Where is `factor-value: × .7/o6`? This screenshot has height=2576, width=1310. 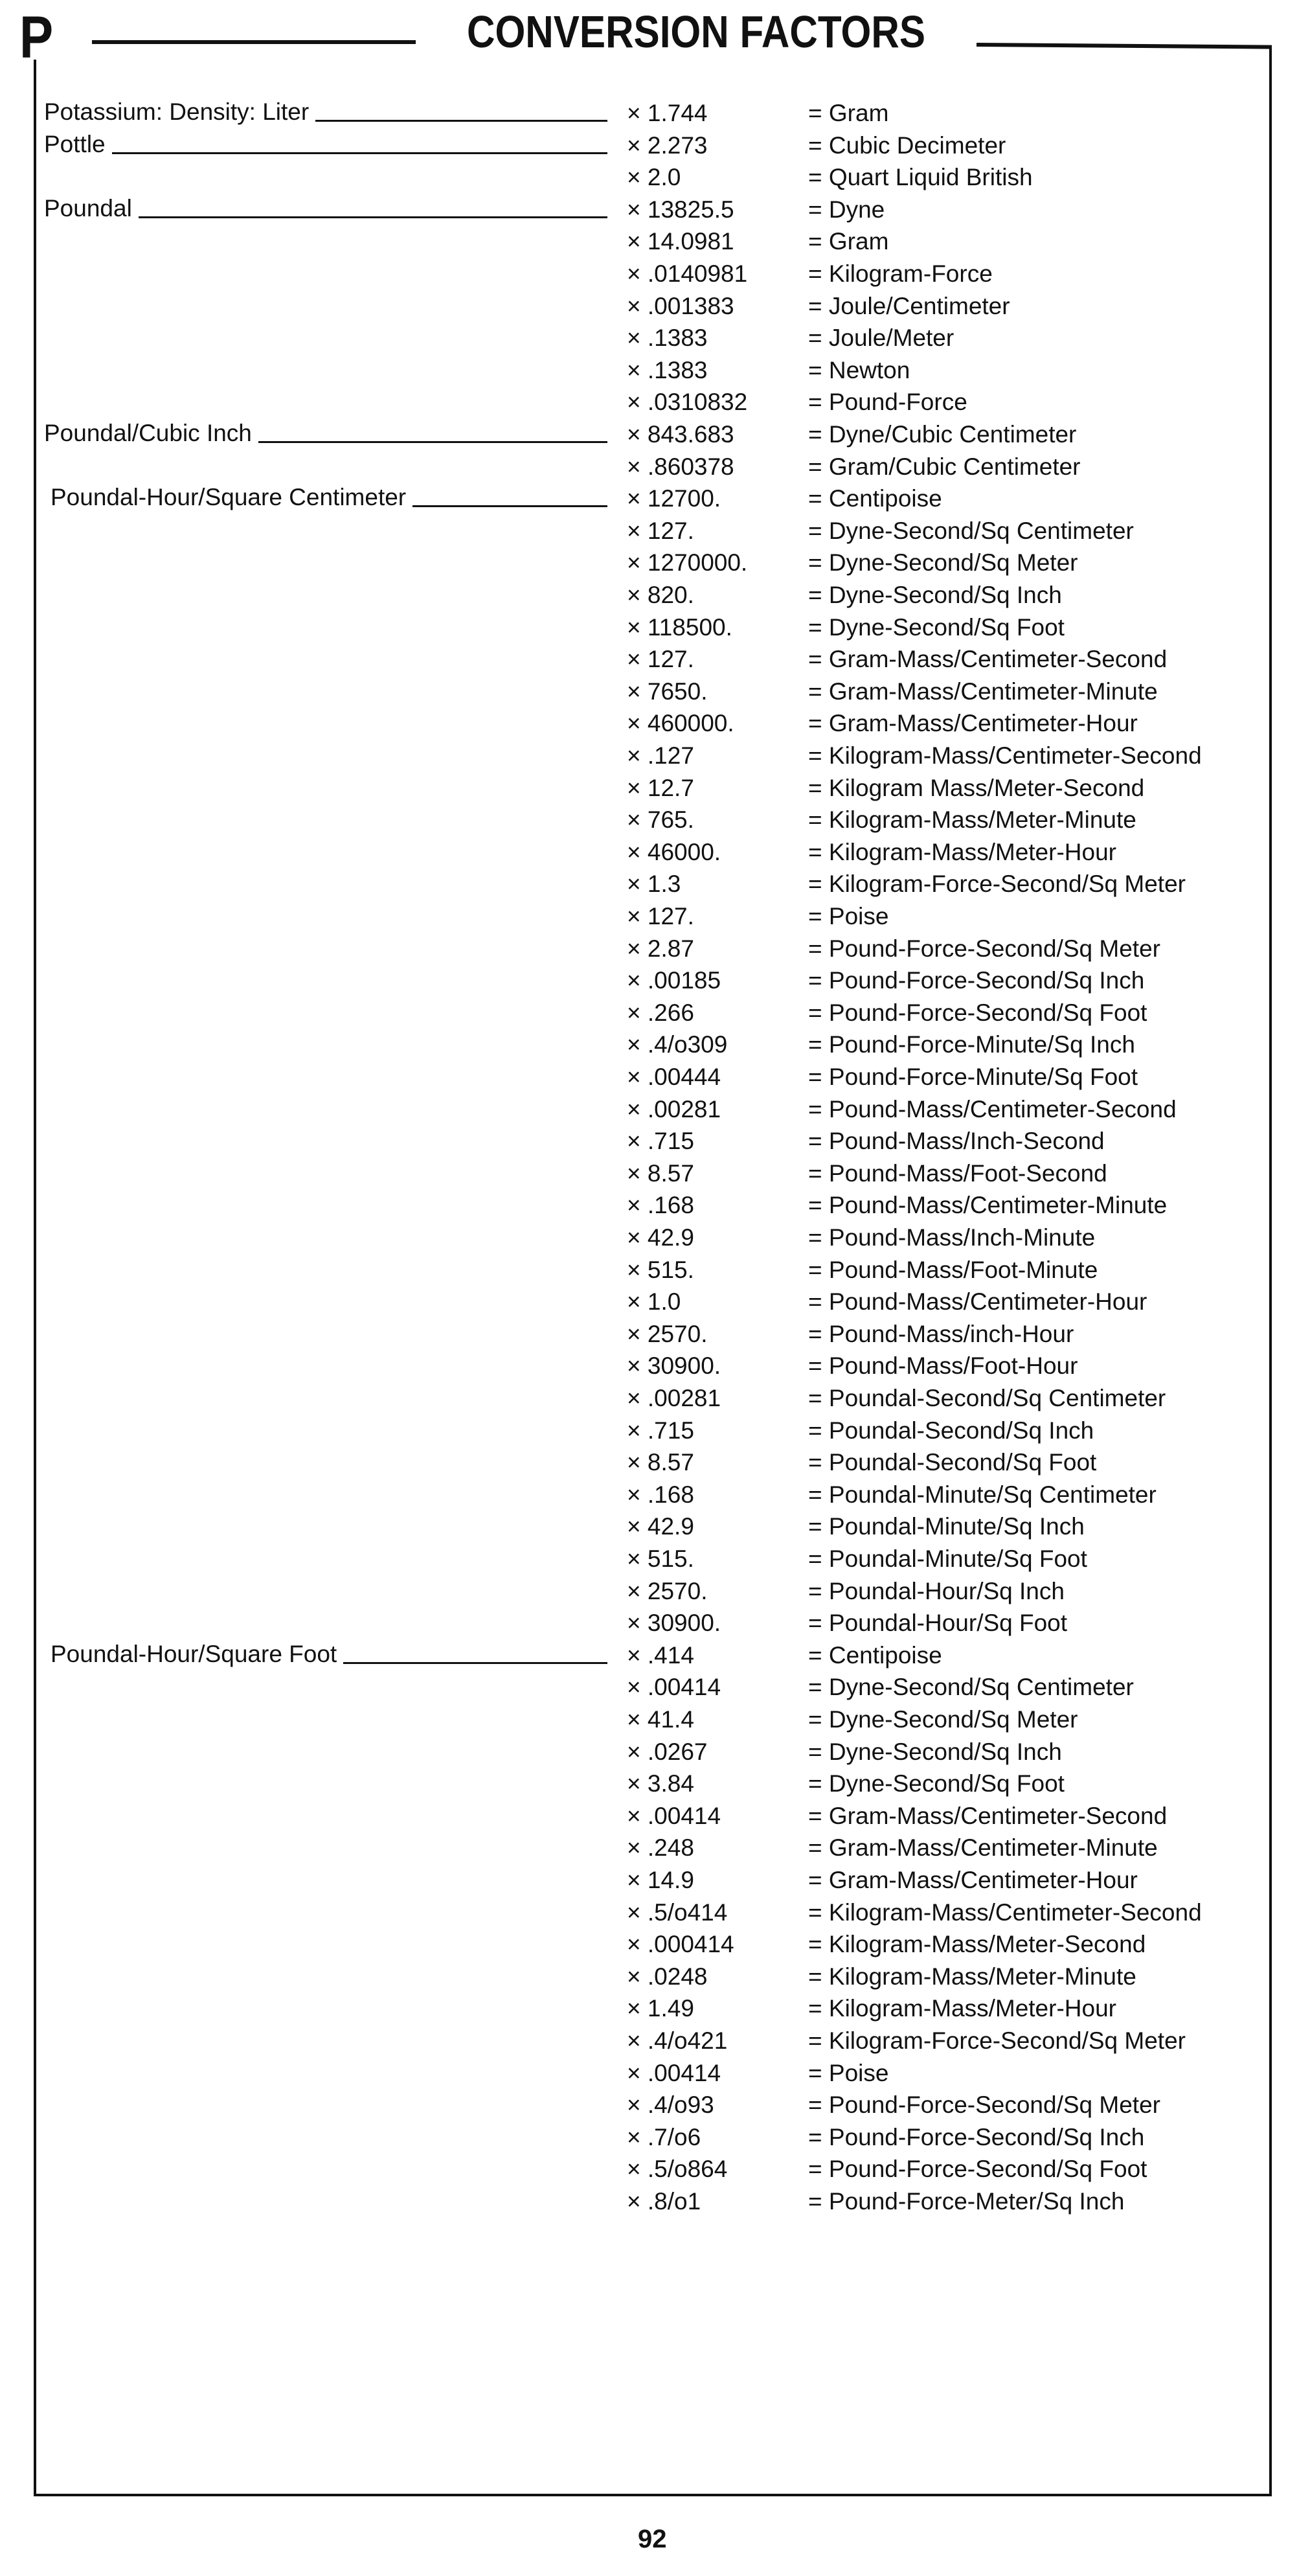
factor-value: × .7/o6 is located at coordinates (664, 2136).